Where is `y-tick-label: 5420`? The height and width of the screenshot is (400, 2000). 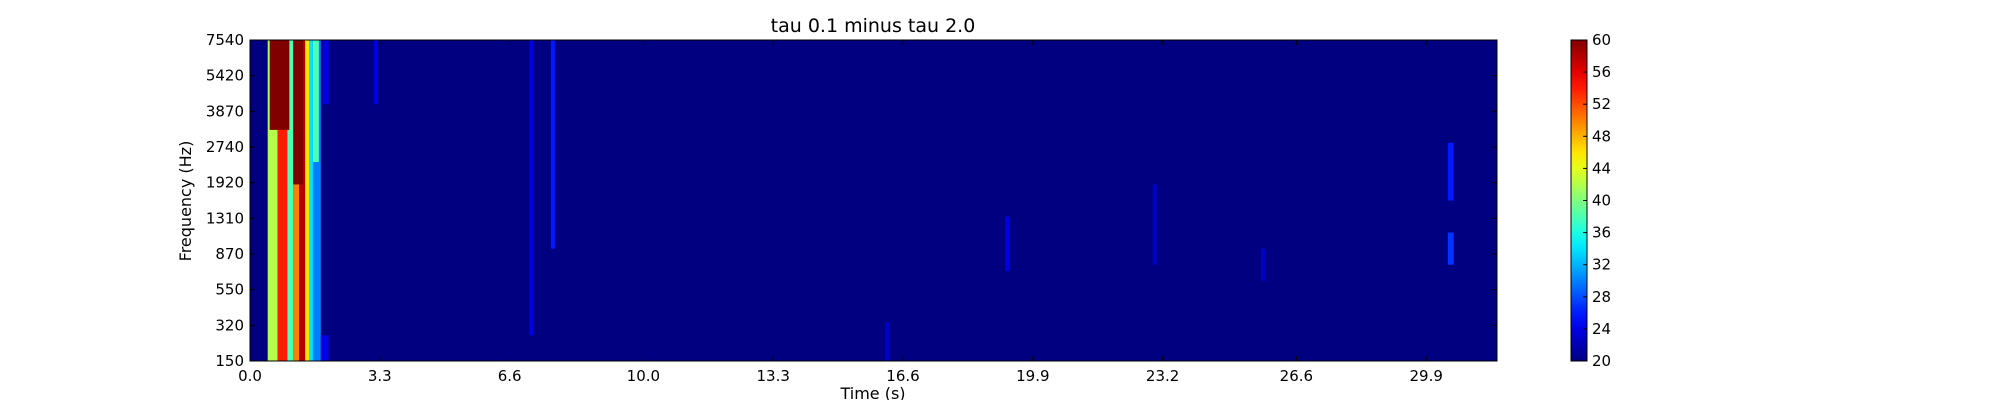 y-tick-label: 5420 is located at coordinates (225, 76).